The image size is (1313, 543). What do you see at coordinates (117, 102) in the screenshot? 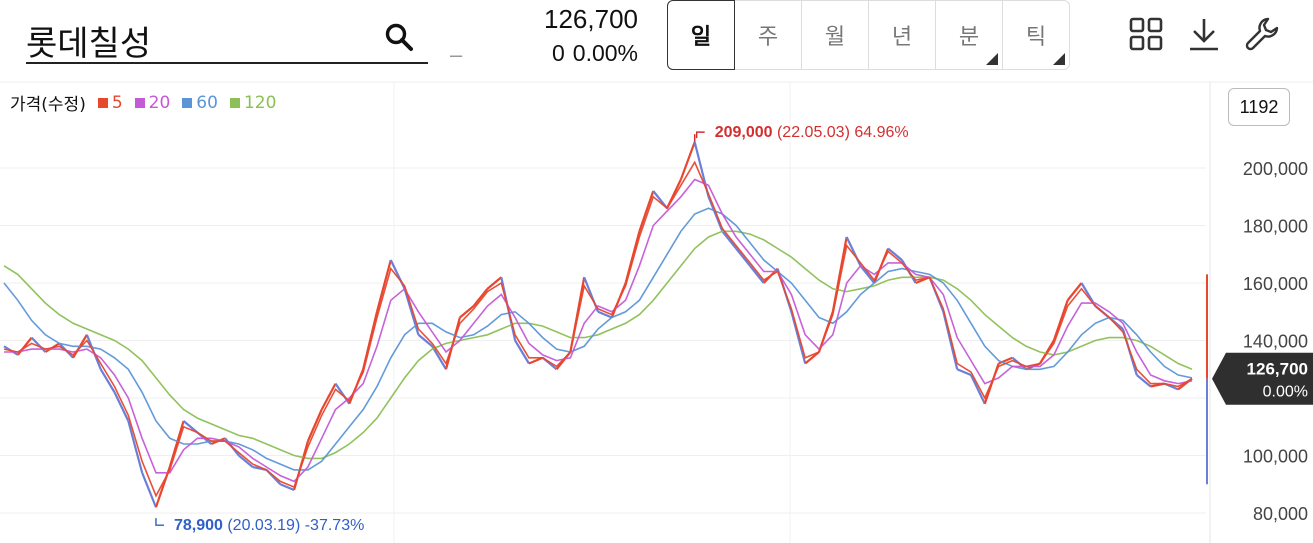
I see `legend-label: 5` at bounding box center [117, 102].